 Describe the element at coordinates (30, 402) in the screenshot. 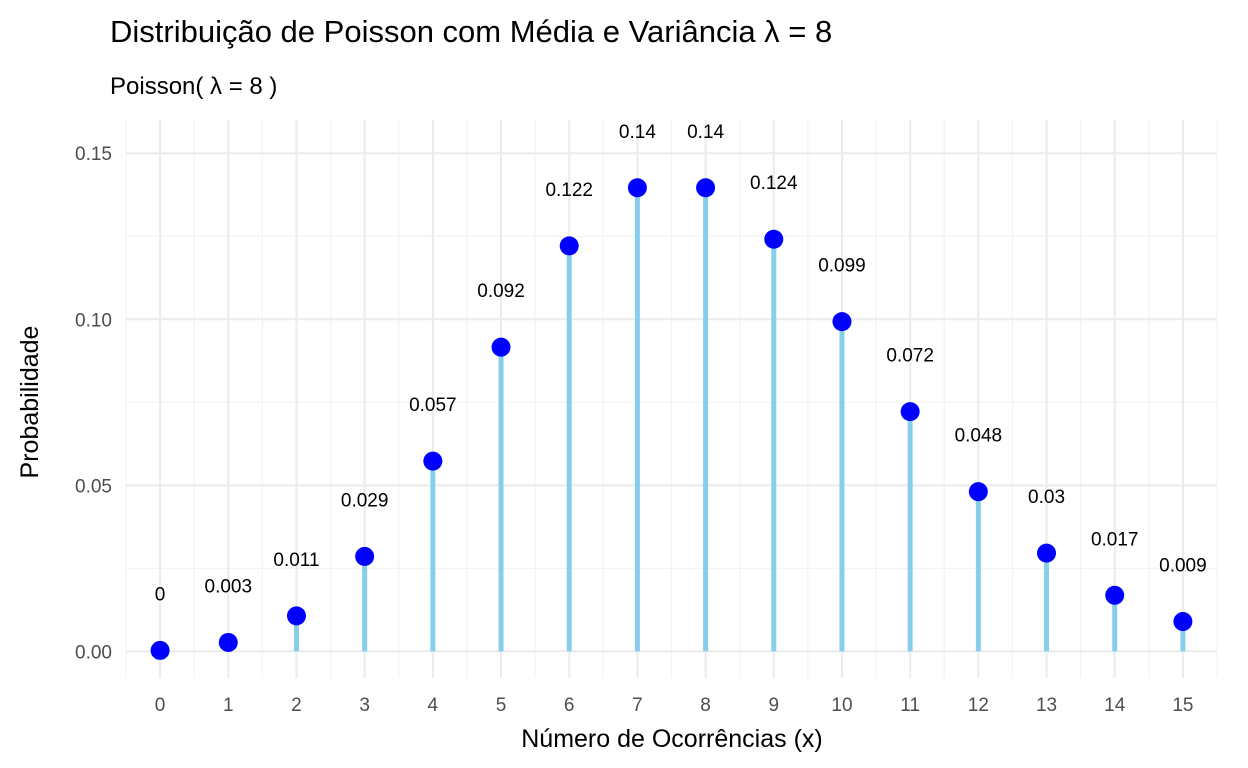

I see `y-axis-title: Probabilidade` at that location.